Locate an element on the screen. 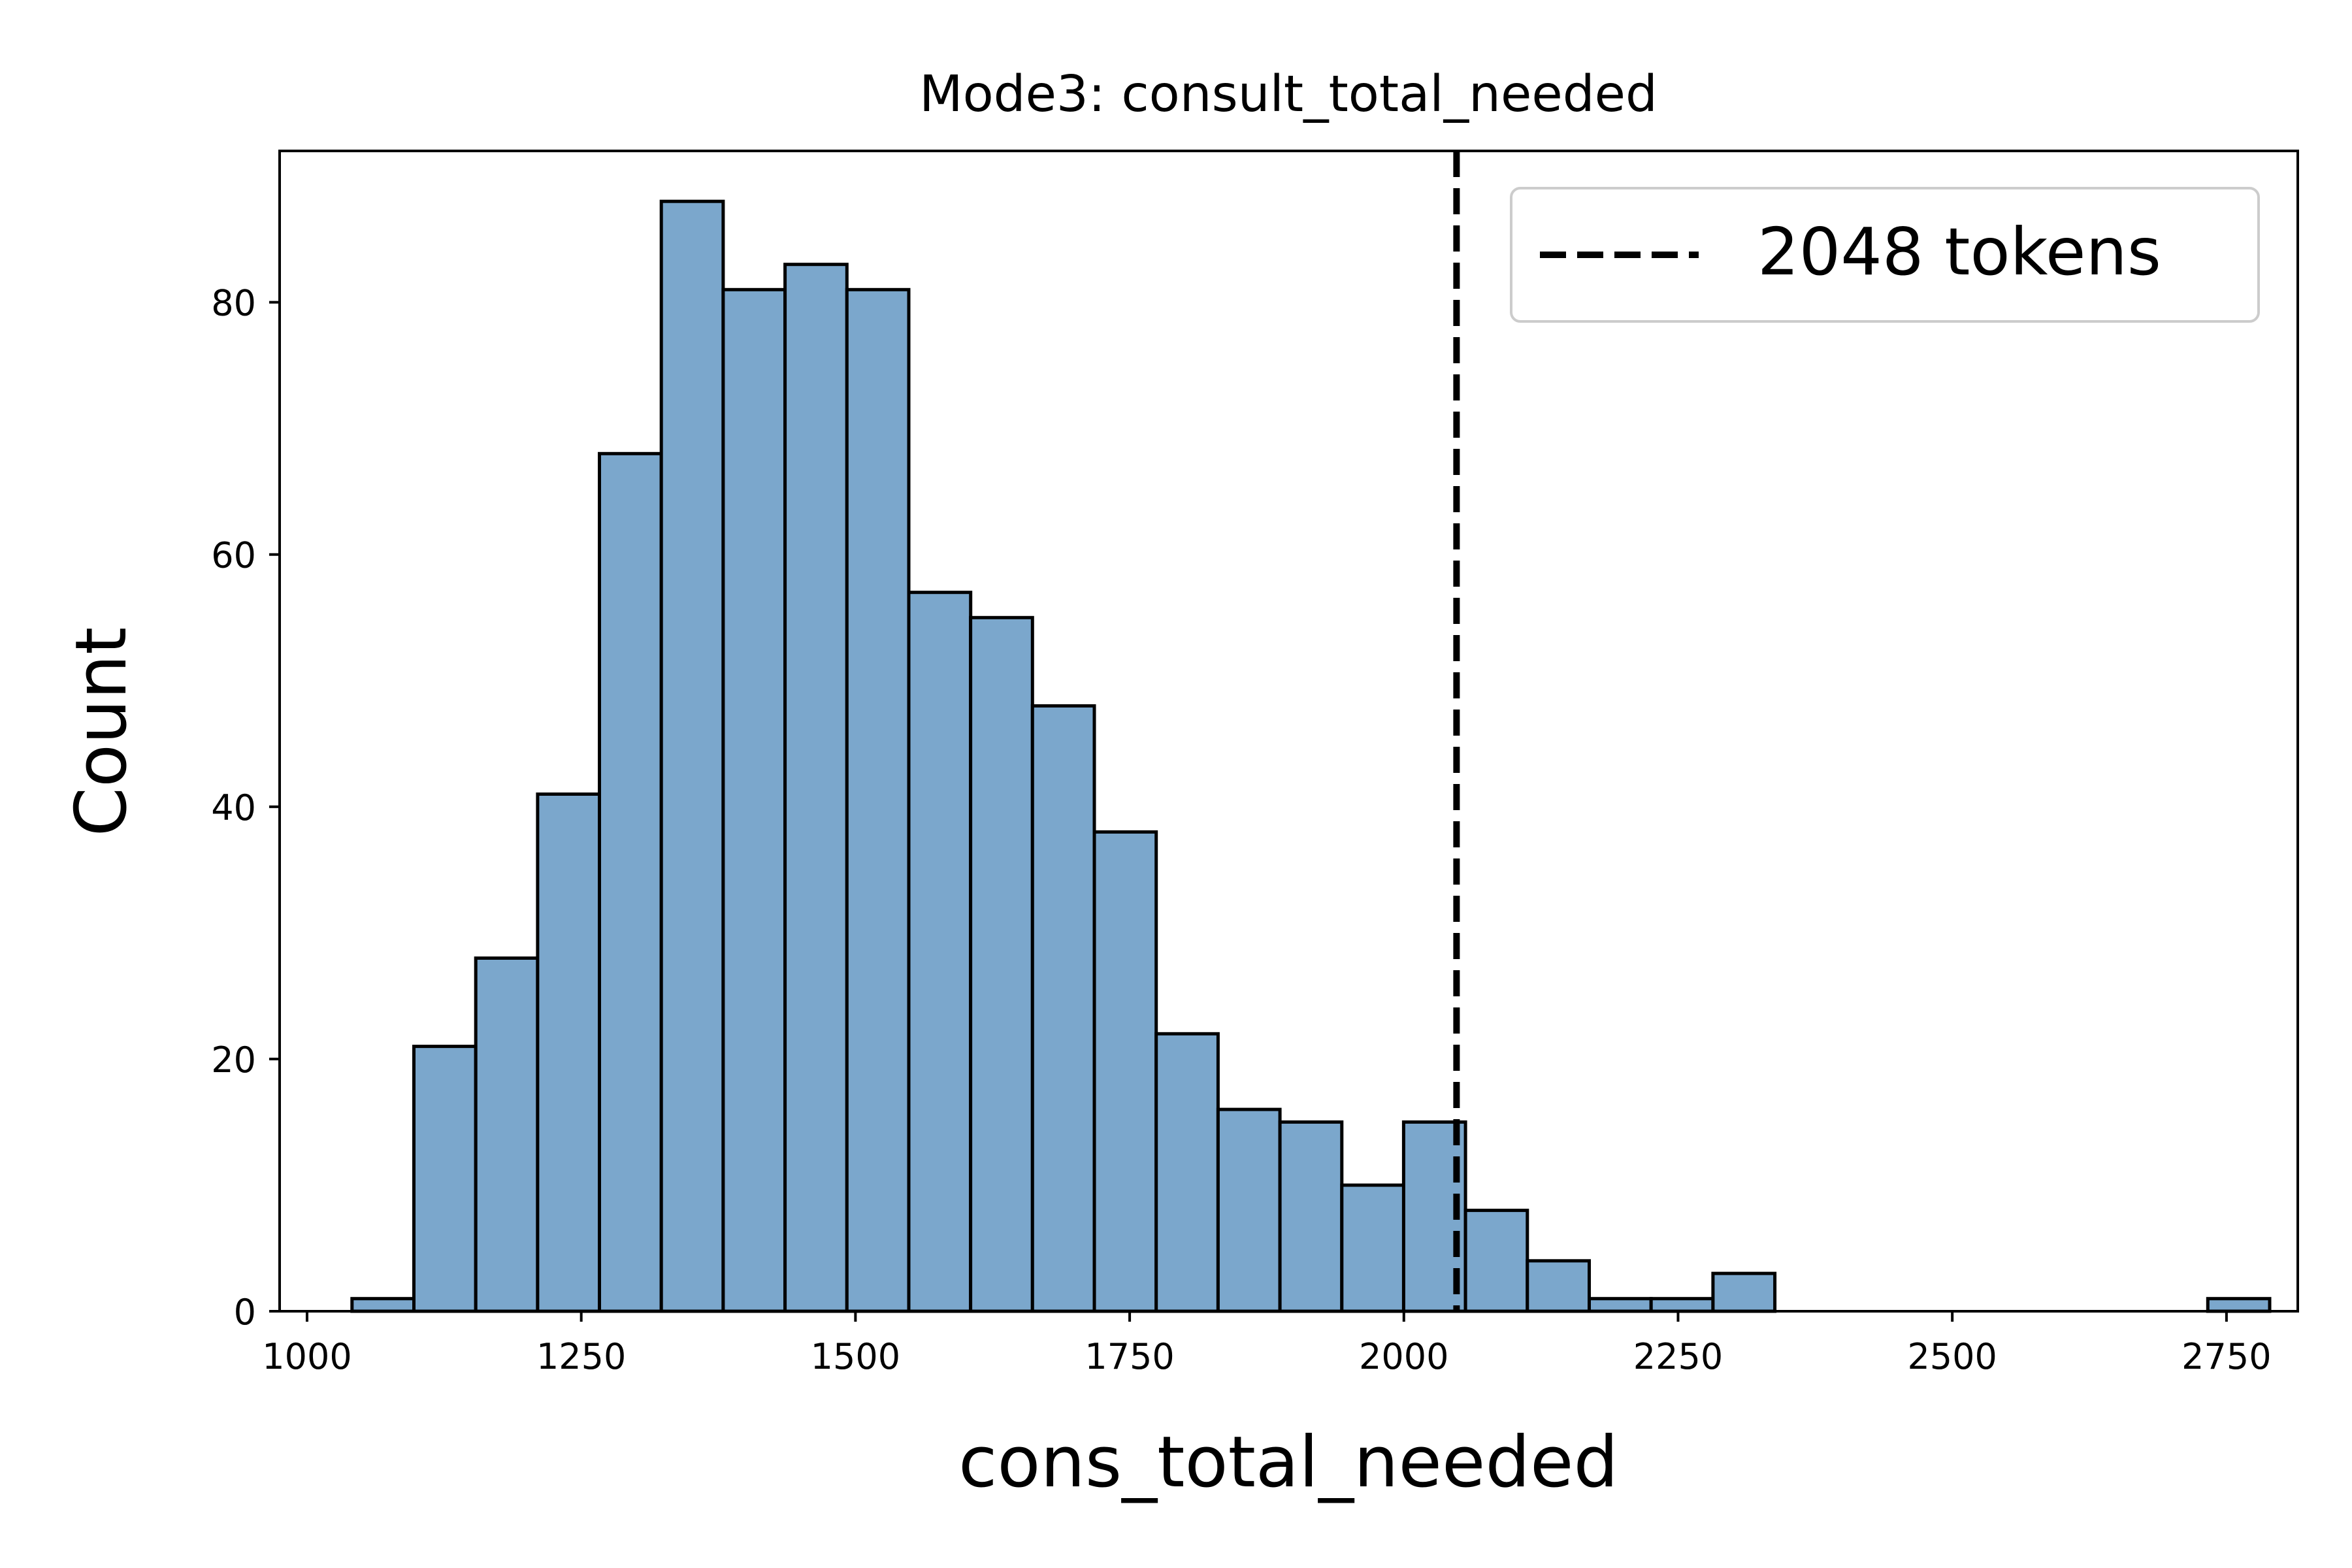  legend: 2048 tokens is located at coordinates (1885, 255).